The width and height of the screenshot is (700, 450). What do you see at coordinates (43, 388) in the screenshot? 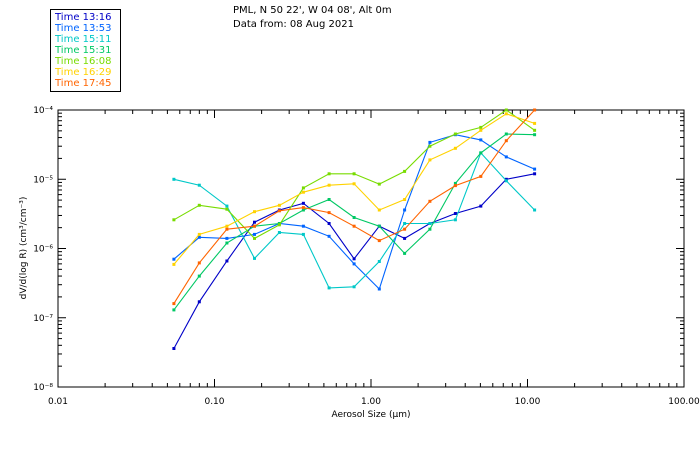
I see `y-tick-label: 10⁻⁸` at bounding box center [43, 388].